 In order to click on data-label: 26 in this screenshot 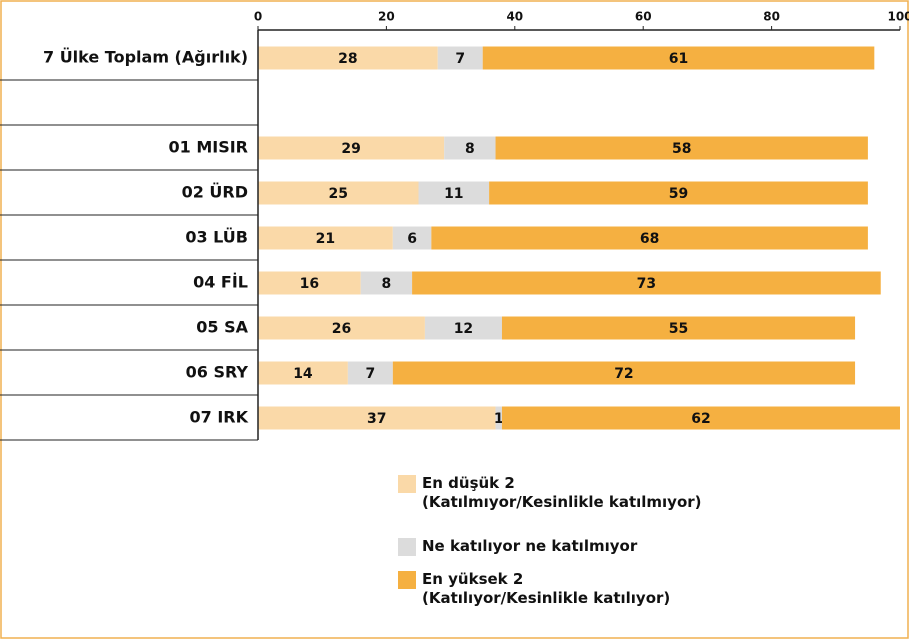, I will do `click(341, 329)`.